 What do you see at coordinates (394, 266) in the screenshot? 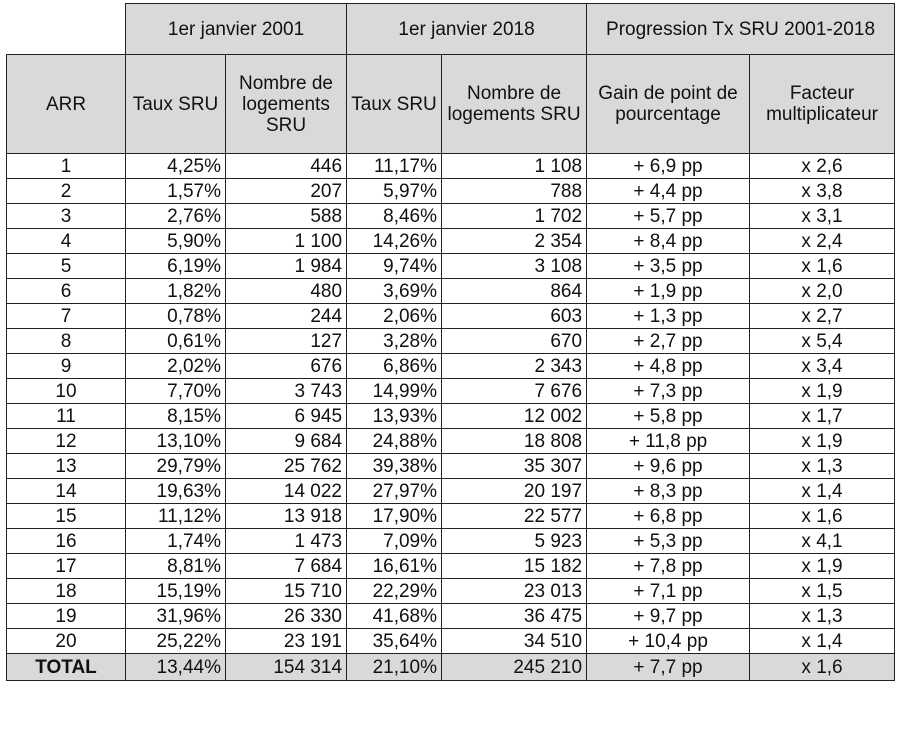
I see `cell-taux-2018: 9,74%` at bounding box center [394, 266].